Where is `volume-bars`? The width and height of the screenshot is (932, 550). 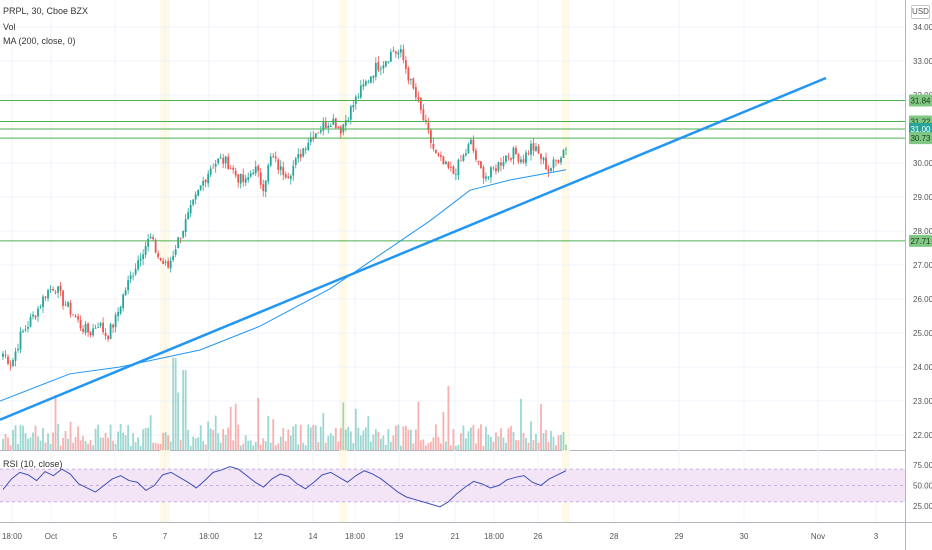
volume-bars is located at coordinates (284, 403).